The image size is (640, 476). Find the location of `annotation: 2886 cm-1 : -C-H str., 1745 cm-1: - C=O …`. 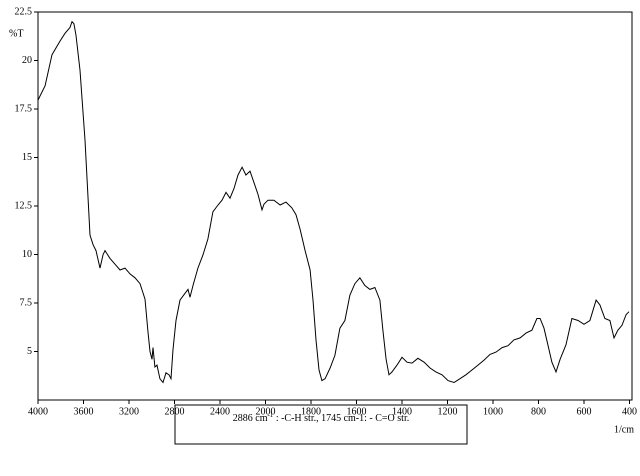

annotation: 2886 cm-1 : -C-H str., 1745 cm-1: - C=O … is located at coordinates (321, 418).